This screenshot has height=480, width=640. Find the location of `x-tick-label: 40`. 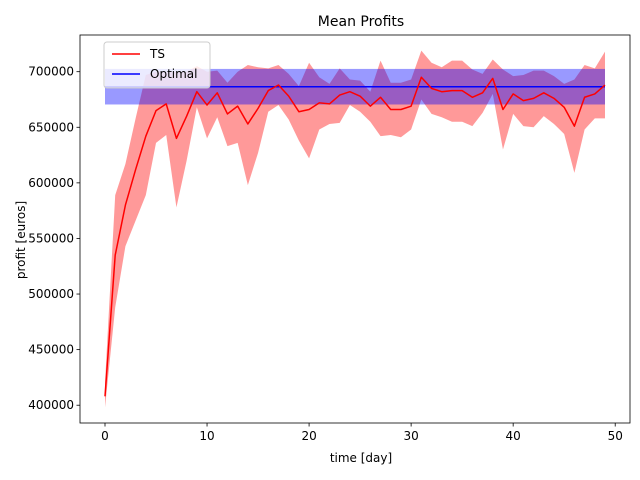

x-tick-label: 40 is located at coordinates (513, 436).